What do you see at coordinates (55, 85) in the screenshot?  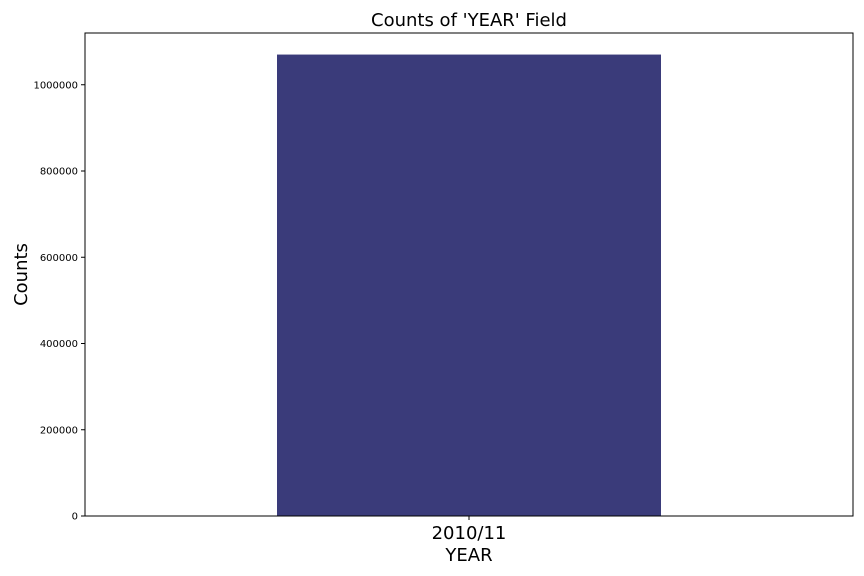 I see `y-tick-label-5: 1000000` at bounding box center [55, 85].